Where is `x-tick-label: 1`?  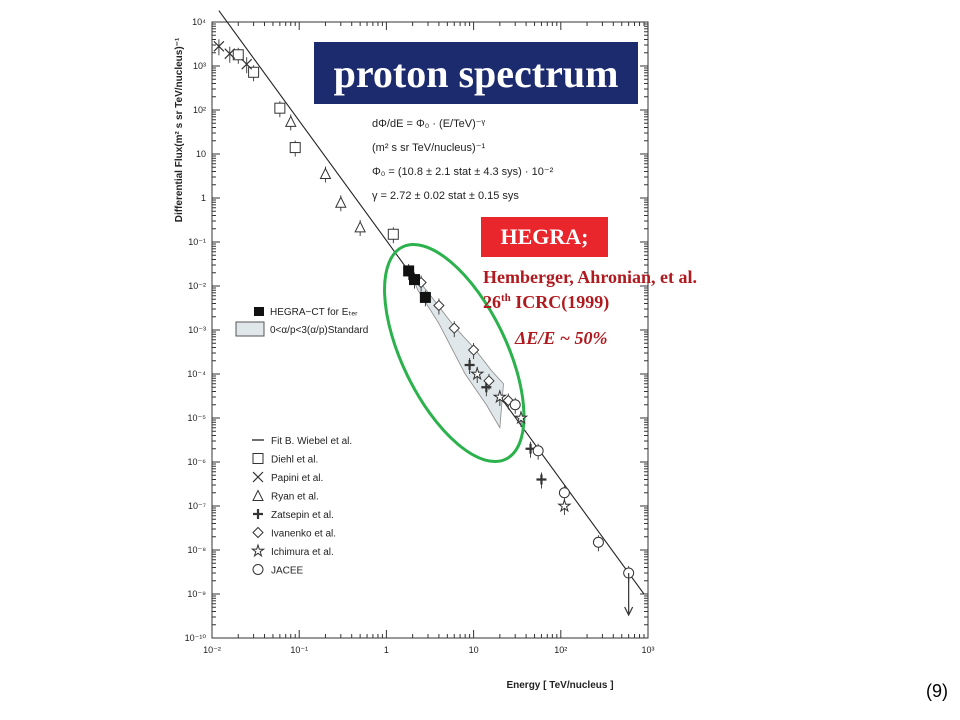
x-tick-label: 1 is located at coordinates (386, 650).